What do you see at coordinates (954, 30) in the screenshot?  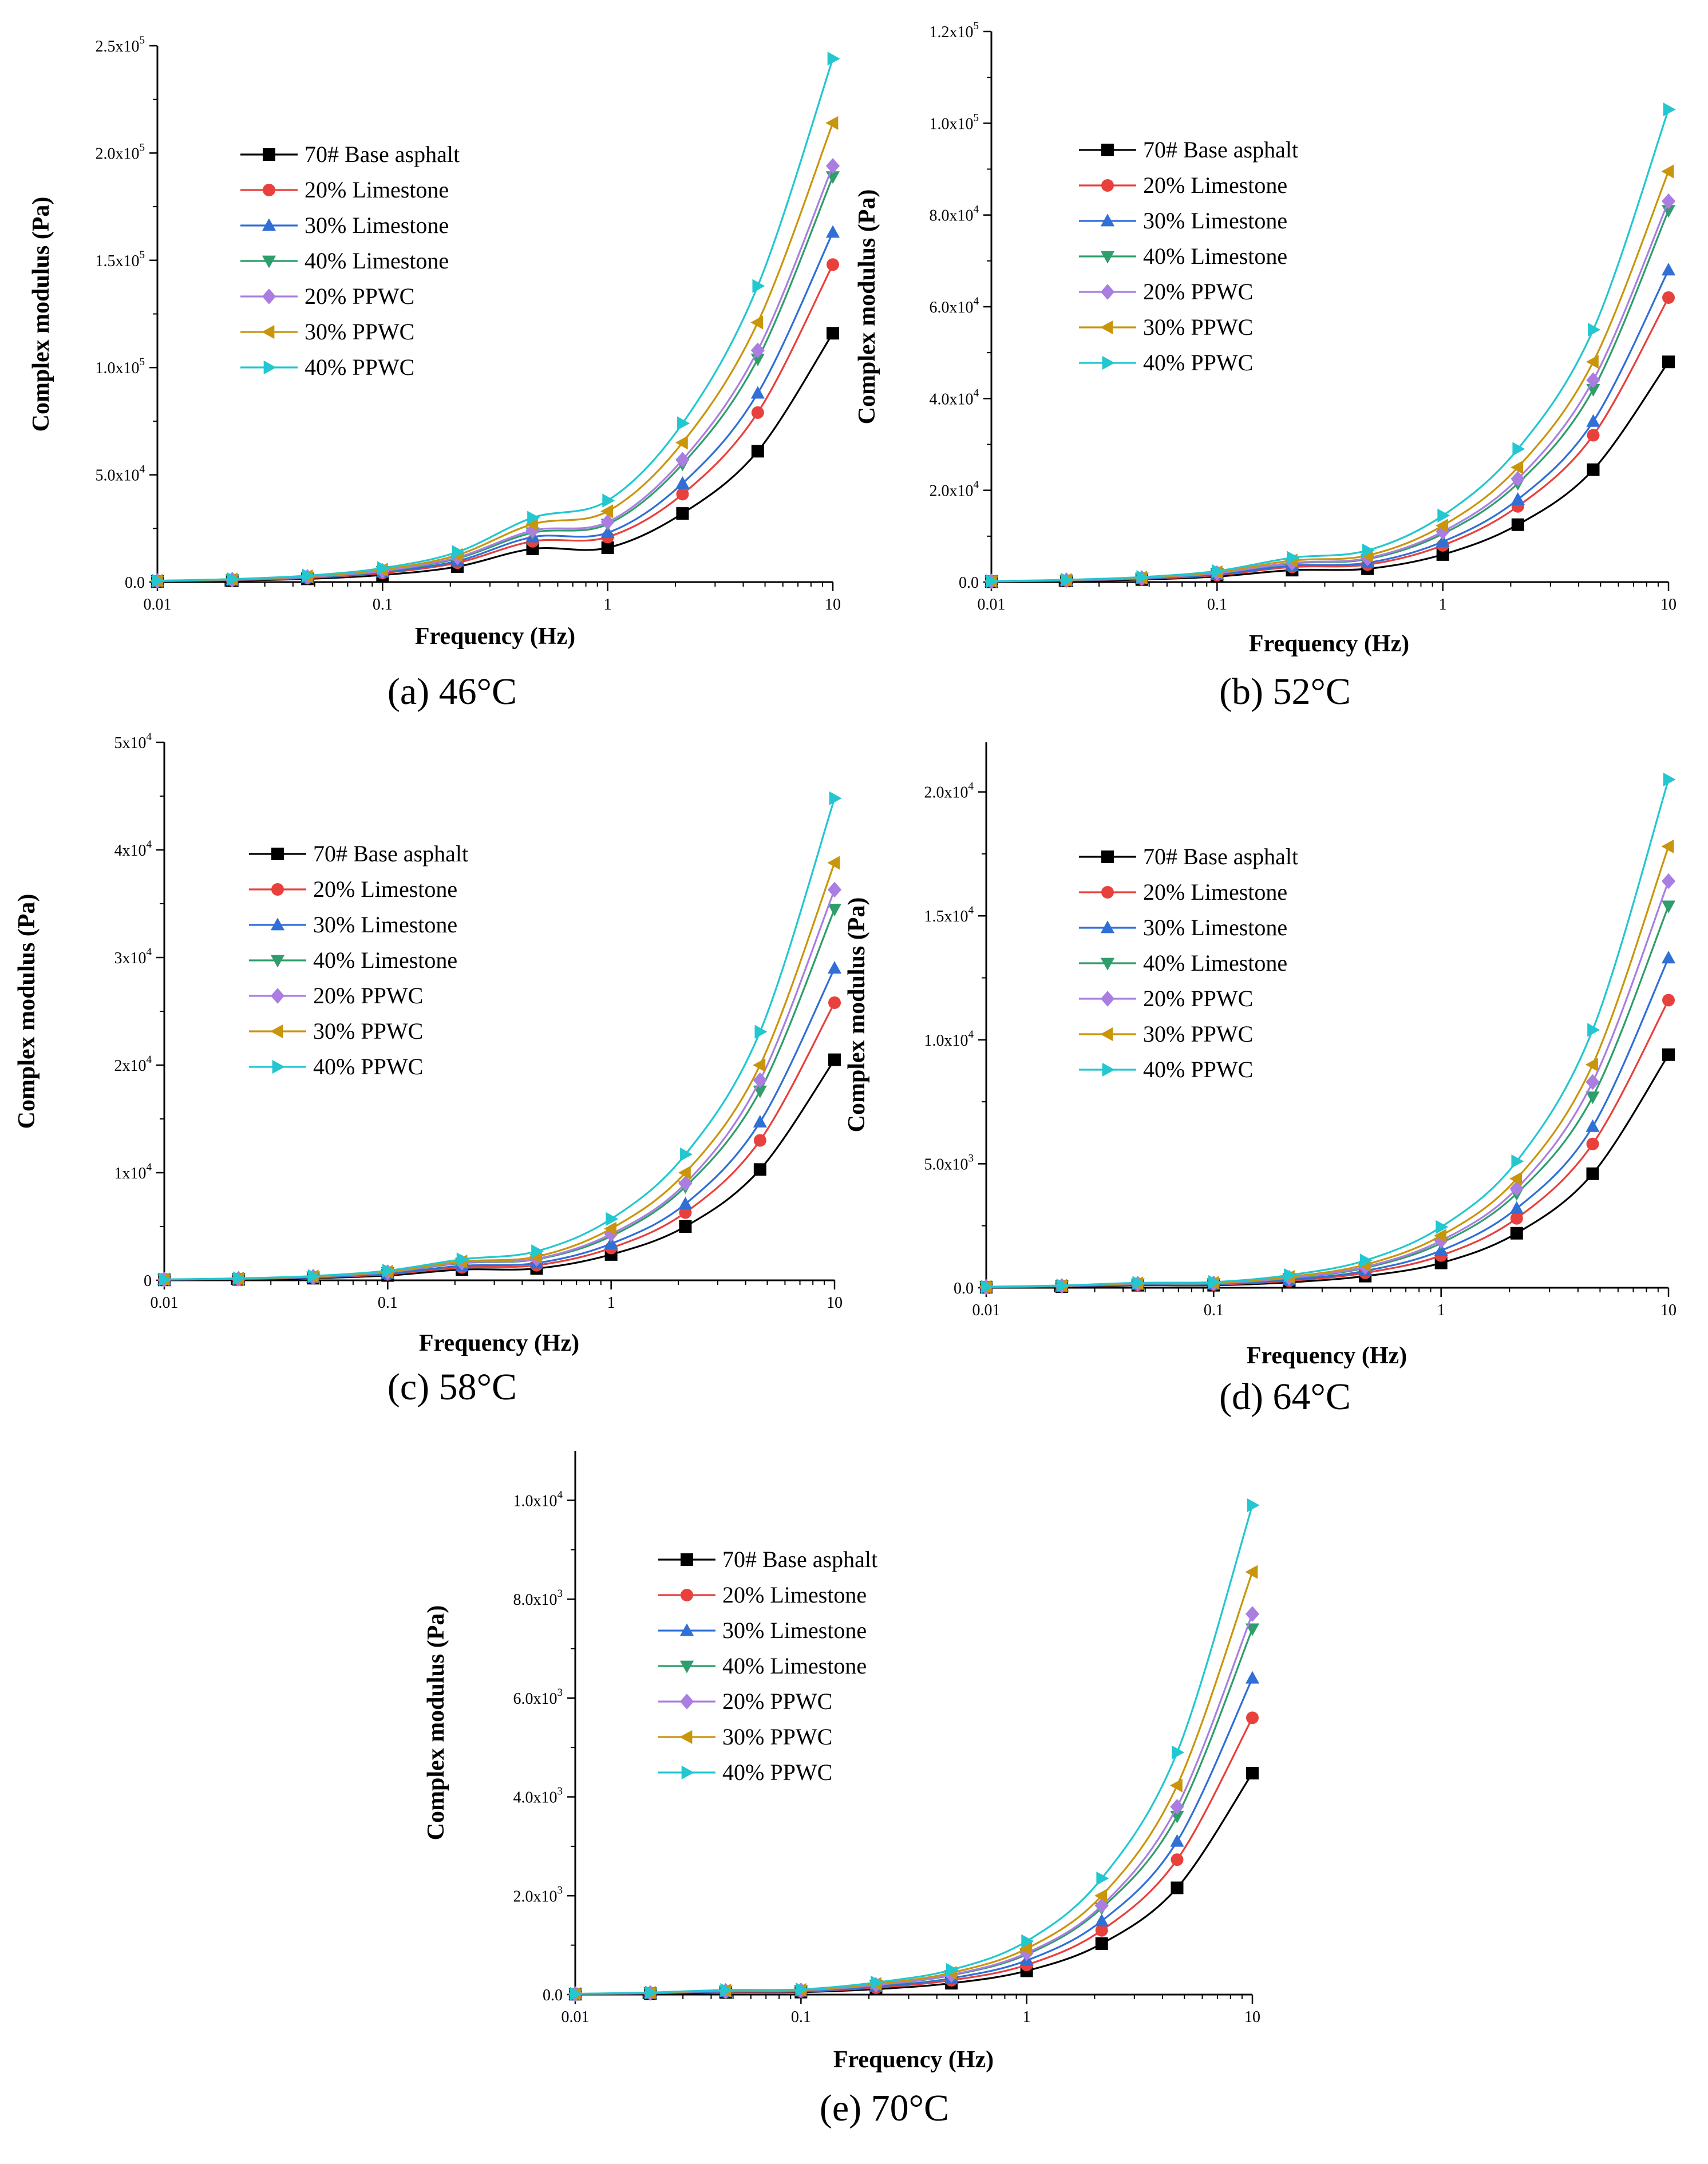 I see `y-tick-label: 1.2x10⁵` at bounding box center [954, 30].